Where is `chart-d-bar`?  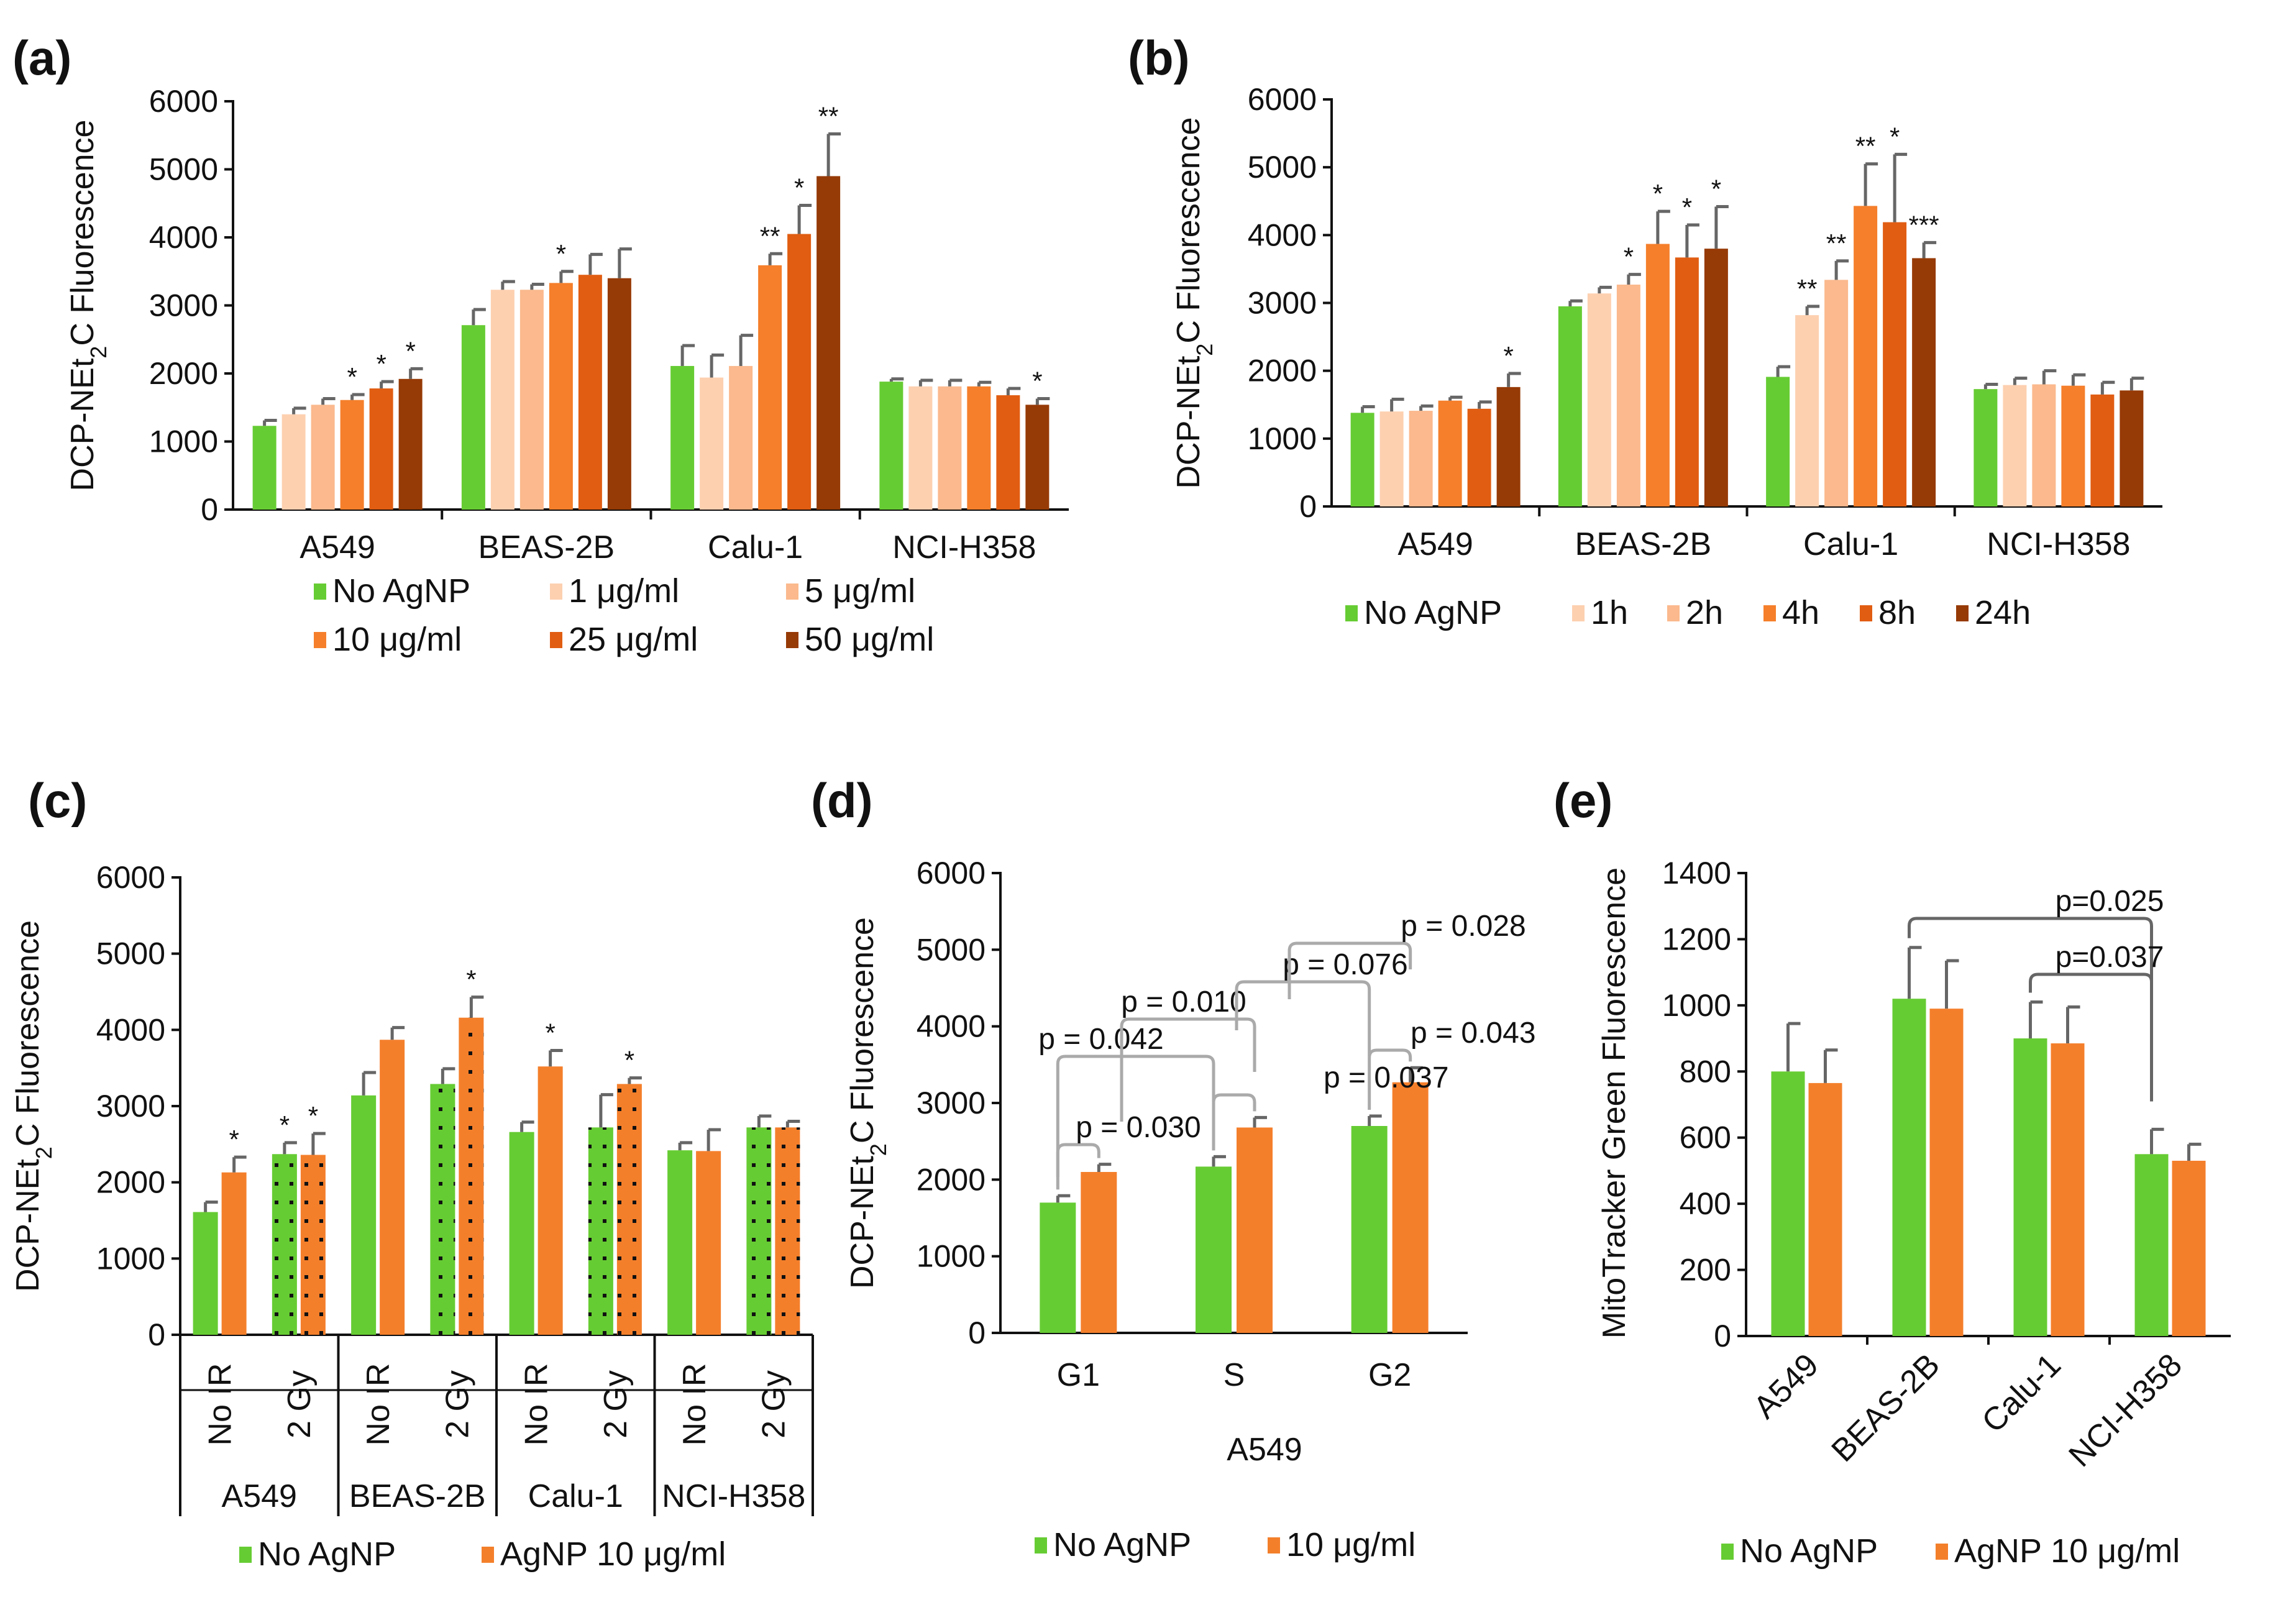
chart-d-bar is located at coordinates (1214, 1250).